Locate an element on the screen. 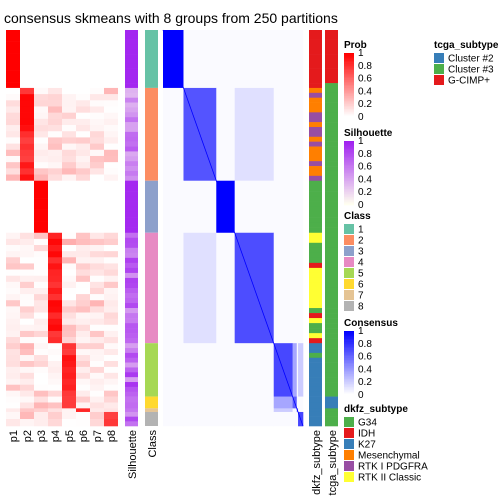  prob-column-label: p6 is located at coordinates (84, 436).